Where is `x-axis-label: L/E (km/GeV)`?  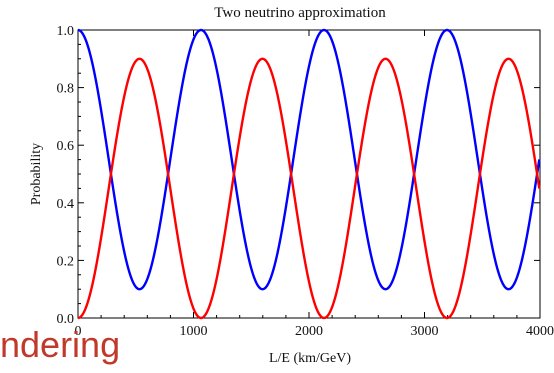
x-axis-label: L/E (km/GeV) is located at coordinates (310, 358).